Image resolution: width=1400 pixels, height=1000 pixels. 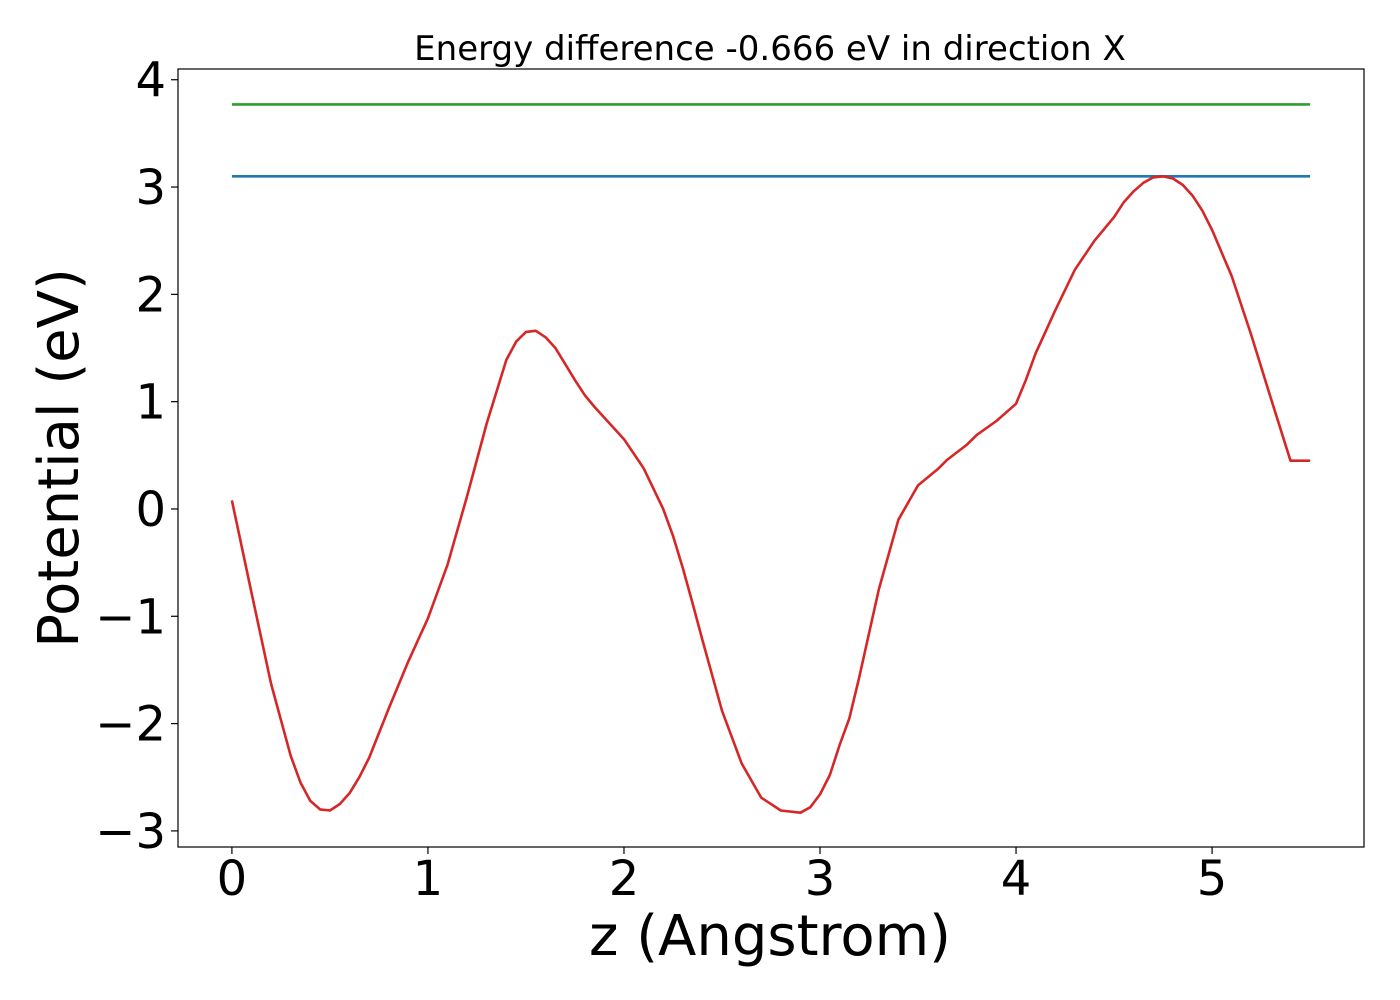 I want to click on x-axis: 0 1 2 3 4 5, so click(x=722, y=877).